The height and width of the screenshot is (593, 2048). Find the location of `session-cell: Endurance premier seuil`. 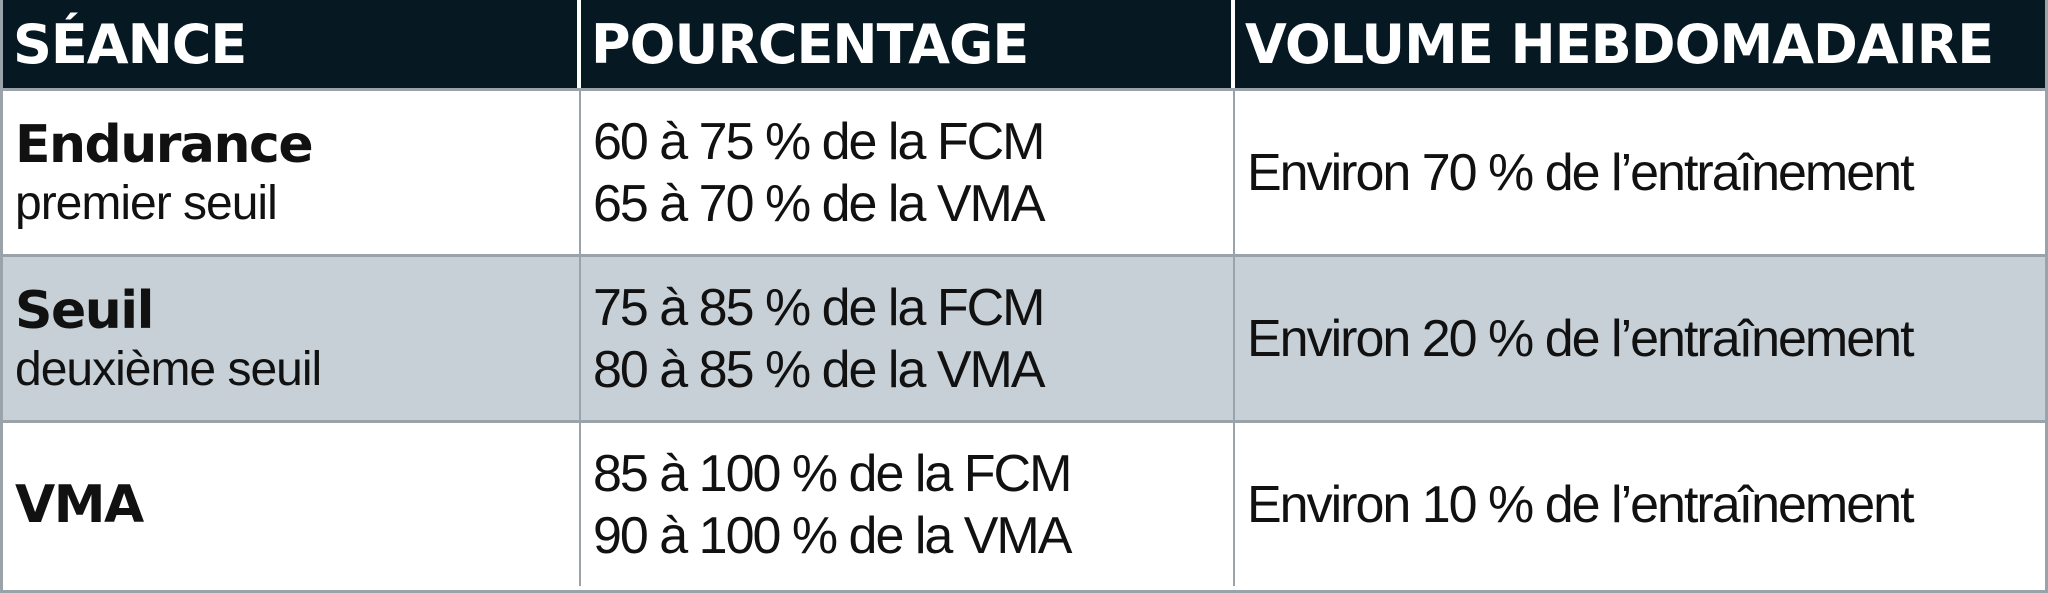

session-cell: Endurance premier seuil is located at coordinates (292, 172).